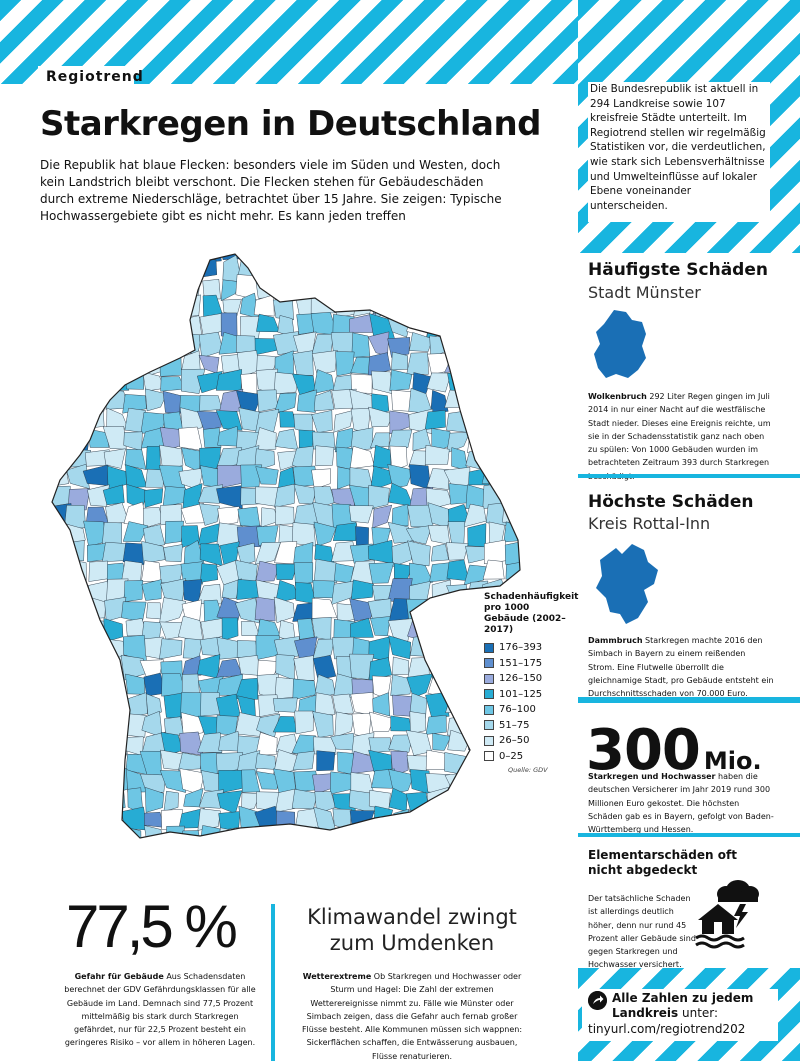 The width and height of the screenshot is (800, 1061). I want to click on flooded-house-icon, so click(720, 926).